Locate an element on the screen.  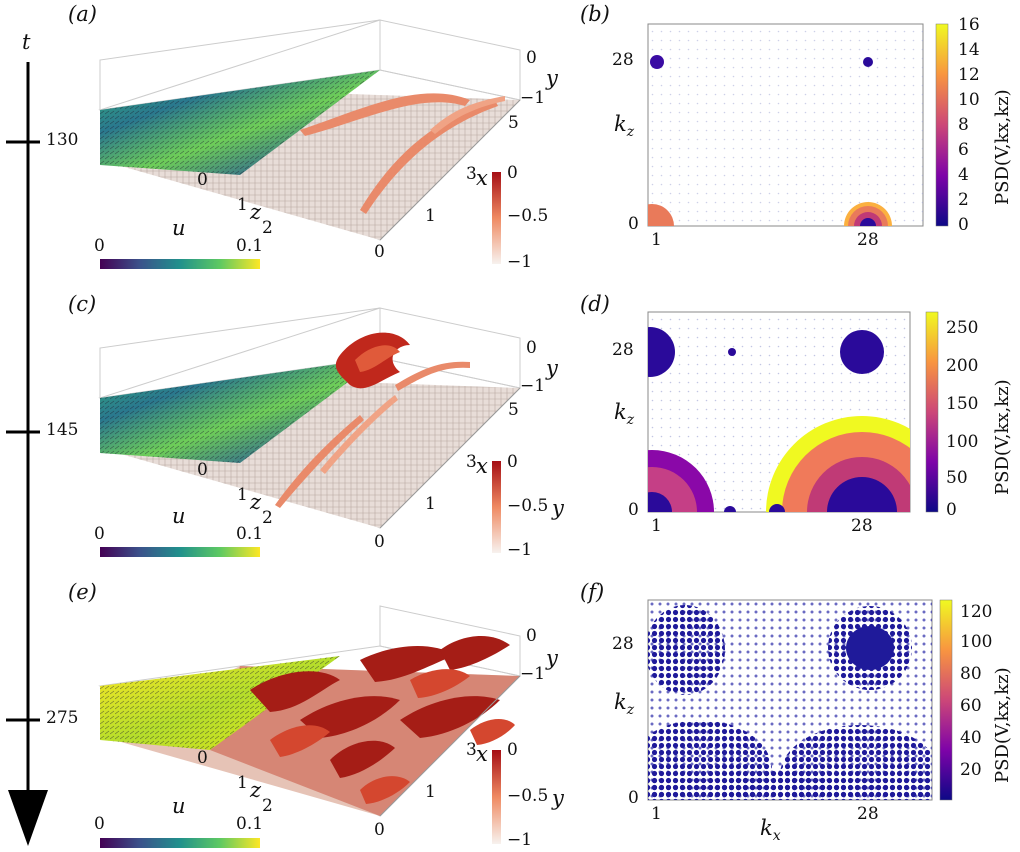
time-tick-145: 145 is located at coordinates (62, 430).